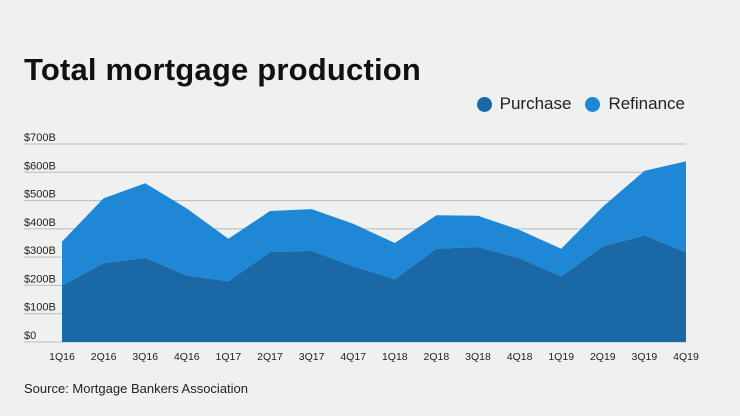 Image resolution: width=740 pixels, height=416 pixels. What do you see at coordinates (645, 357) in the screenshot?
I see `x-tick-label: 3Q19` at bounding box center [645, 357].